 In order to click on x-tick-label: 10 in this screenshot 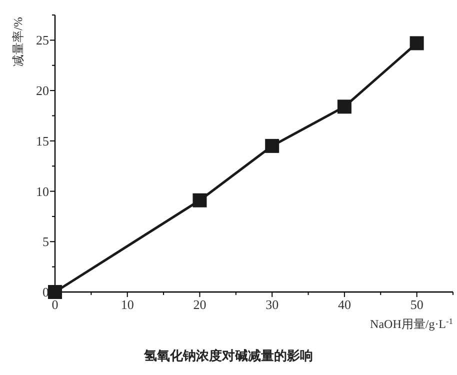, I will do `click(127, 304)`.